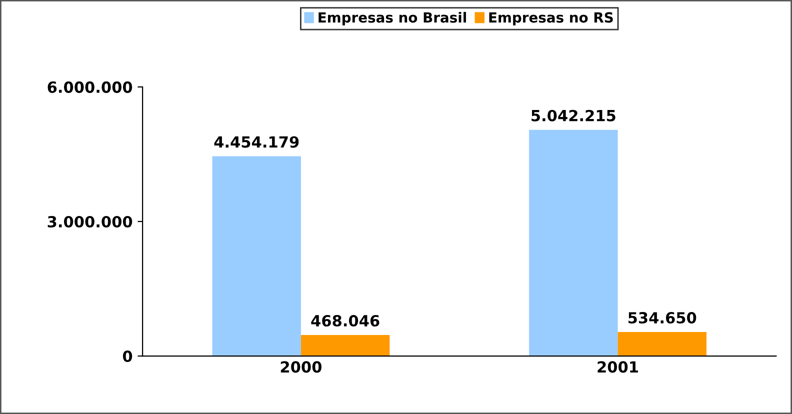  What do you see at coordinates (662, 318) in the screenshot?
I see `data-label: 534.650` at bounding box center [662, 318].